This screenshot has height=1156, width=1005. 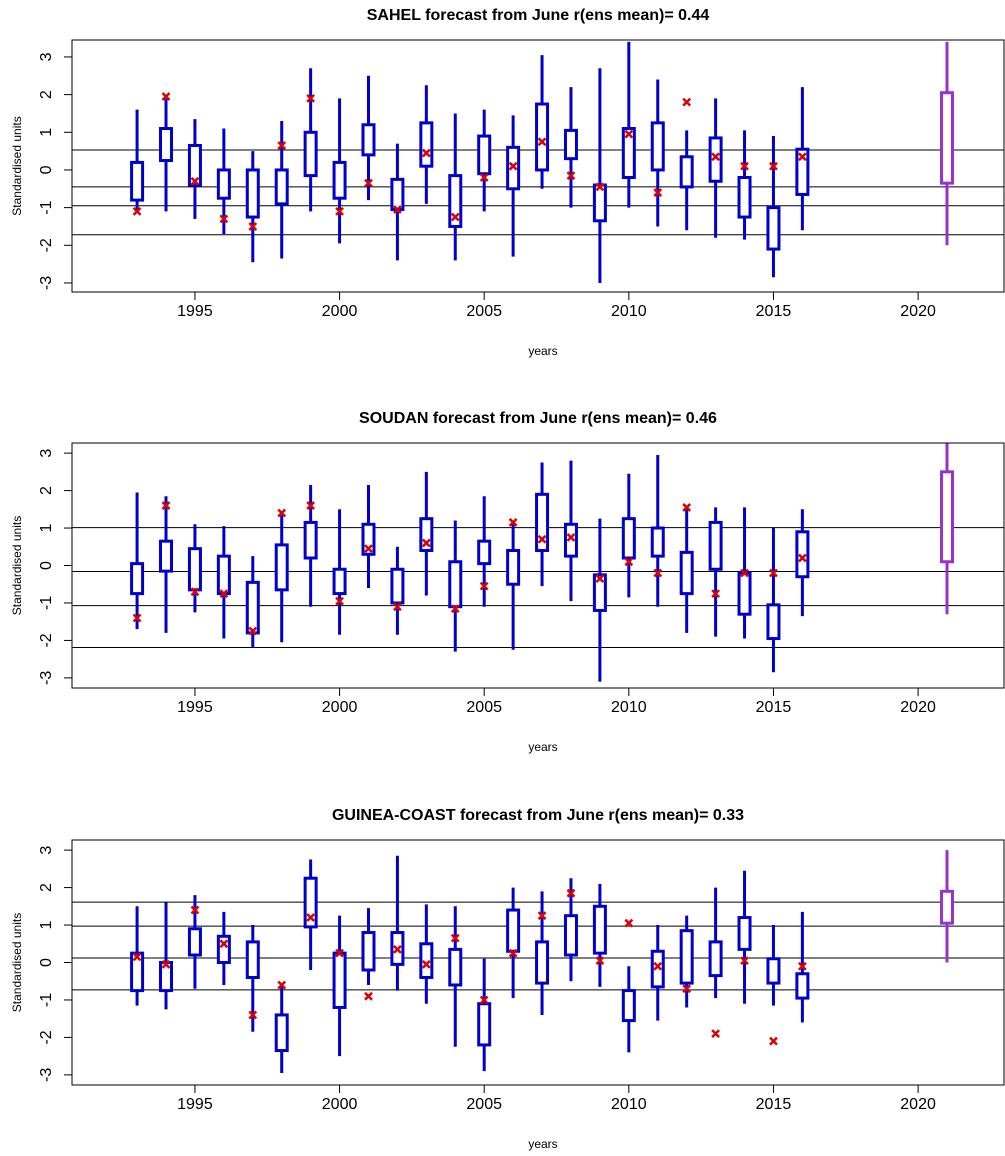 What do you see at coordinates (542, 351) in the screenshot?
I see `x-axis-label: years` at bounding box center [542, 351].